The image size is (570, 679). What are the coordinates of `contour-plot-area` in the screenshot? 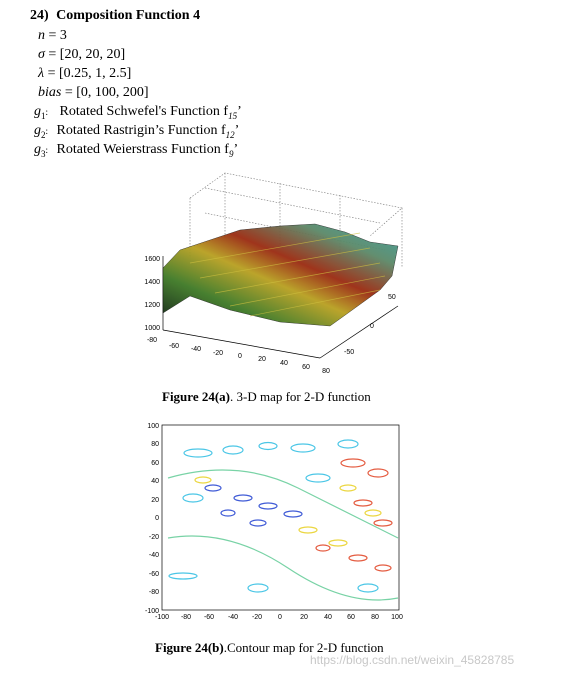 It's located at (280, 517).